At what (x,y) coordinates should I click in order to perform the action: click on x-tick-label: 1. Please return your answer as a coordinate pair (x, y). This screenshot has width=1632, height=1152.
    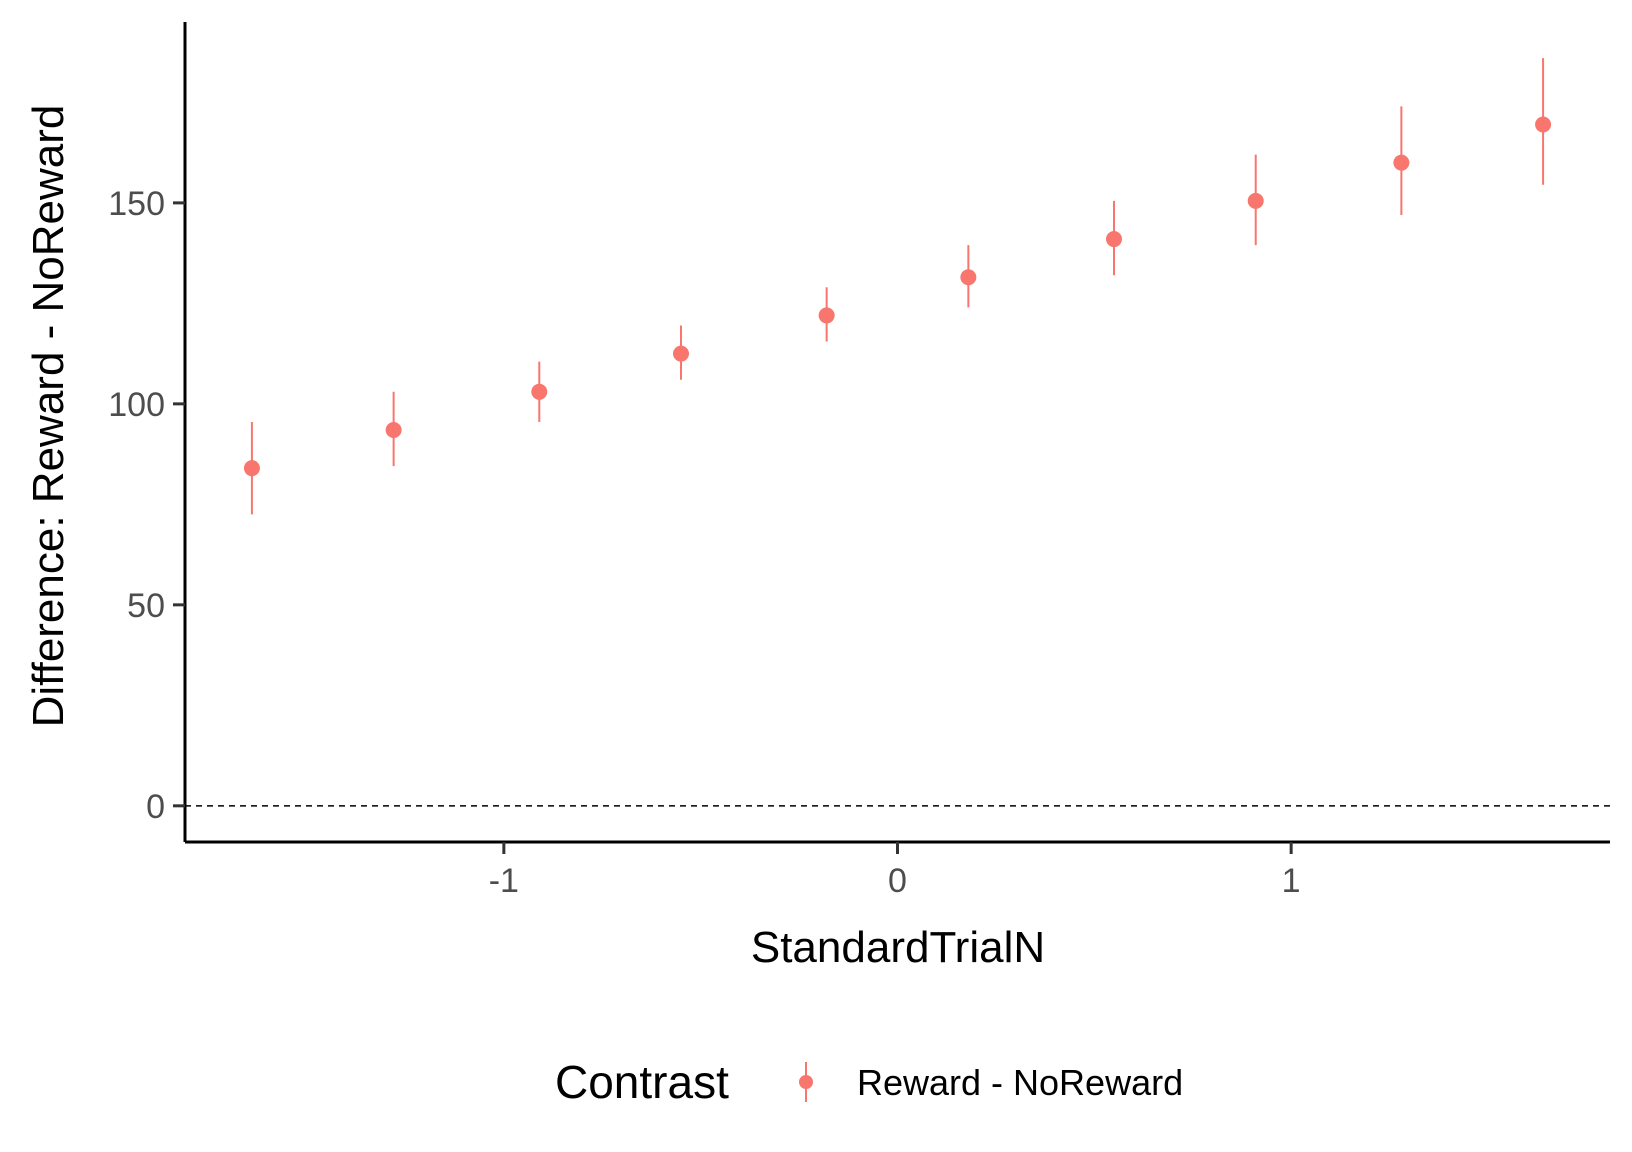
    Looking at the image, I should click on (1291, 881).